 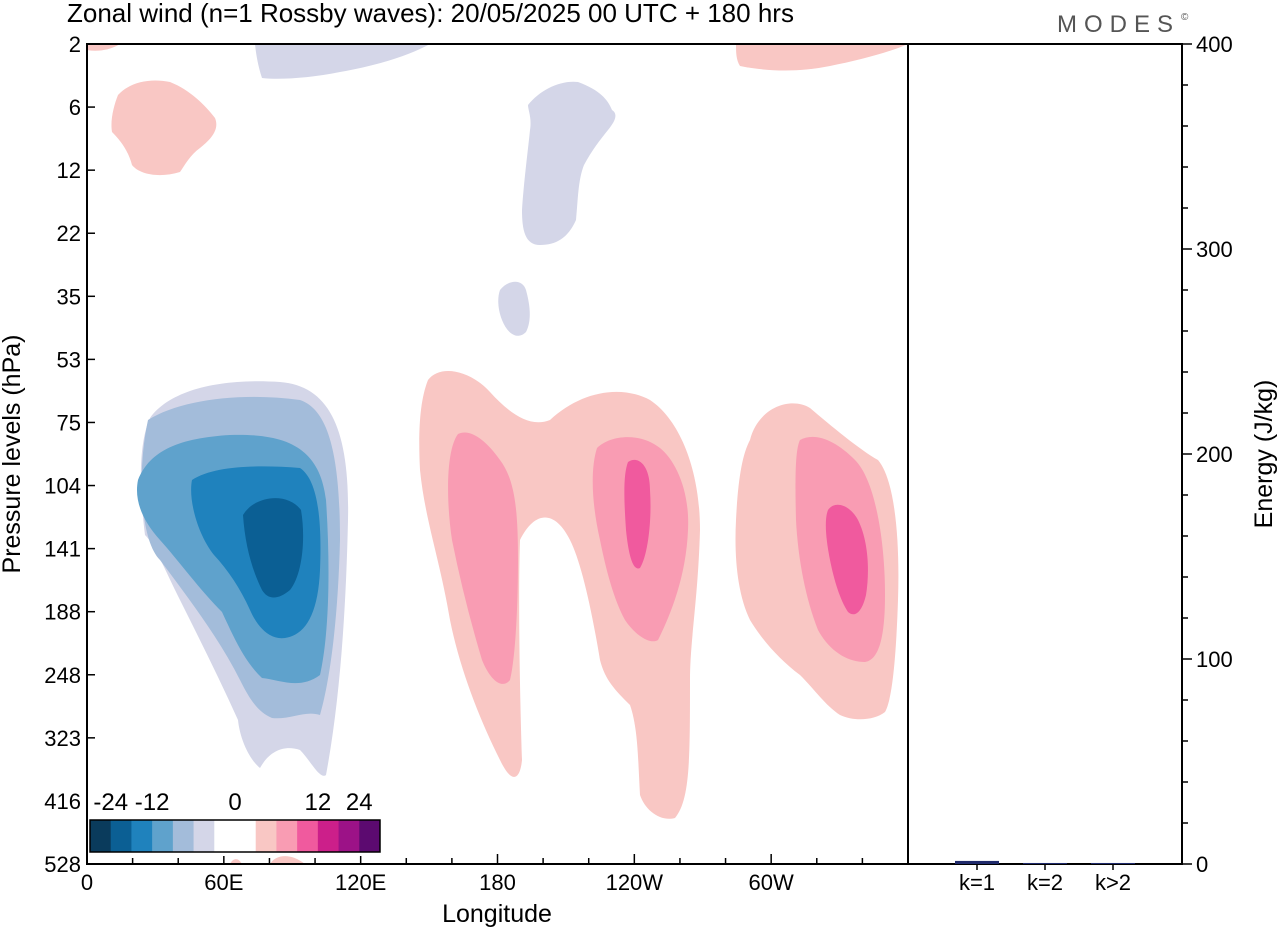 I want to click on colorbar: -24 -12 0 12 24, so click(x=235, y=821).